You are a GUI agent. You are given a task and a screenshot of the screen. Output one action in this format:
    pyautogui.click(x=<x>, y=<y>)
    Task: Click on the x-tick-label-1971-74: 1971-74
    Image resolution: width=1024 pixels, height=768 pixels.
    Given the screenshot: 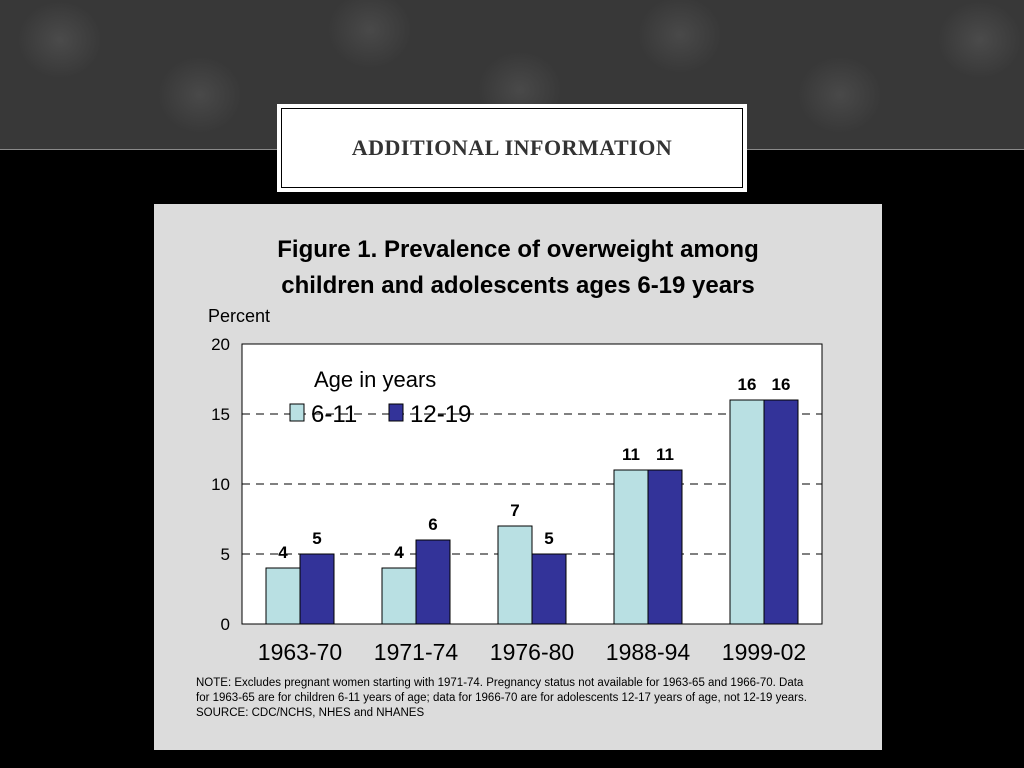 What is the action you would take?
    pyautogui.click(x=416, y=652)
    